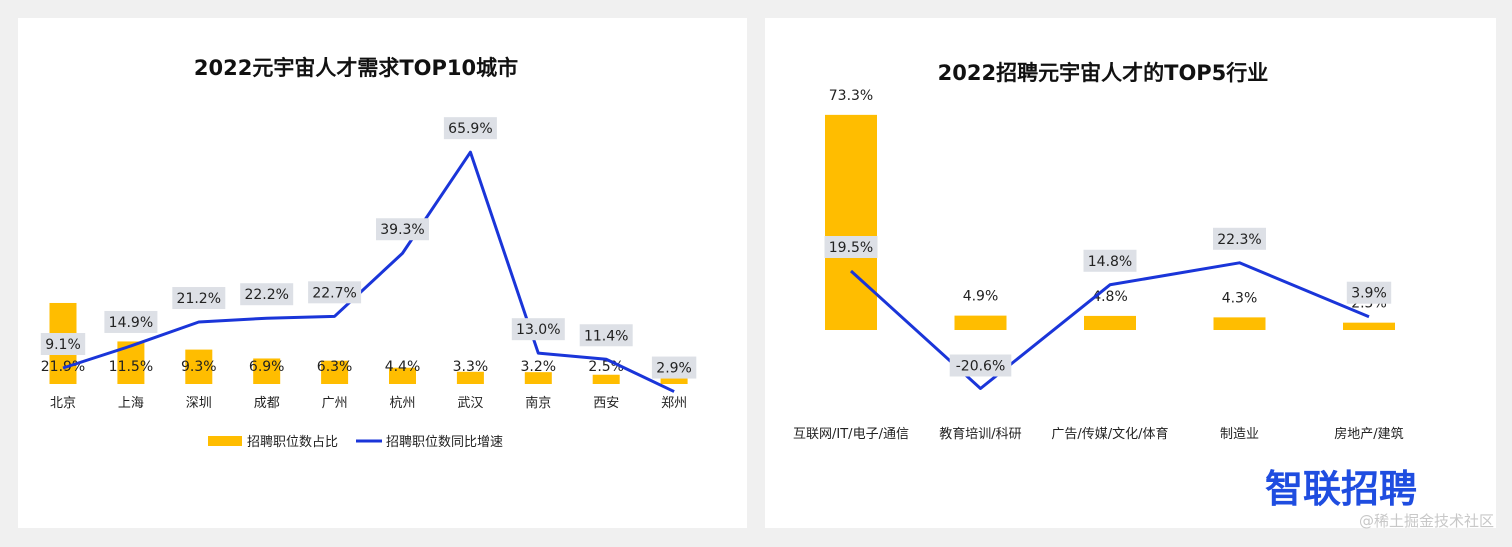  I want to click on bar-label-3: 4.8%, so click(1110, 297).